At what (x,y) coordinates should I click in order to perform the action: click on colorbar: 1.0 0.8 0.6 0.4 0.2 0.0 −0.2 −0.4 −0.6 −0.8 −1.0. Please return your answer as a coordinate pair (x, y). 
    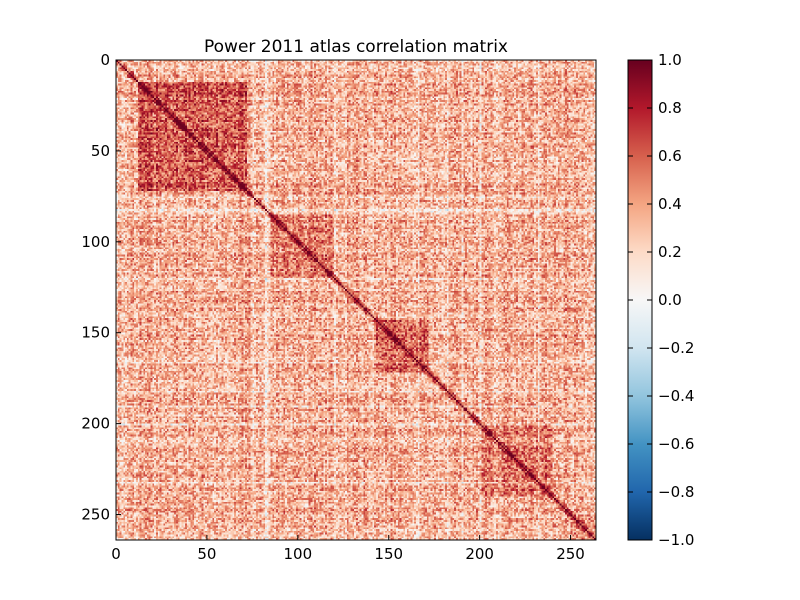
    Looking at the image, I should click on (660, 300).